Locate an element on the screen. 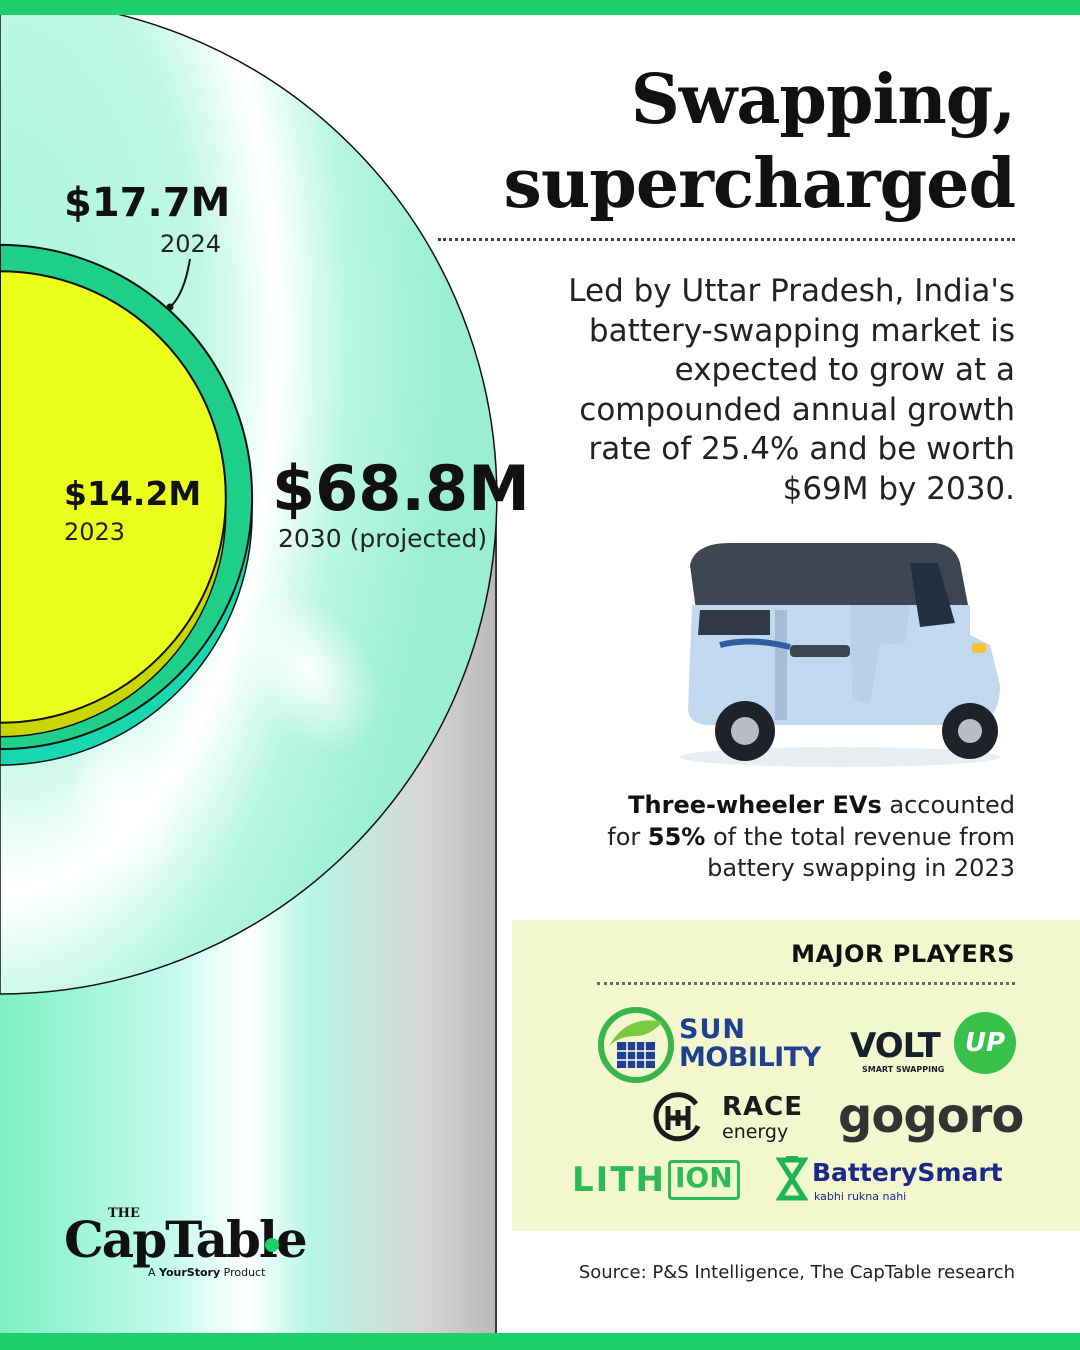  battery-smart-logo: BatterySmart kabhi rukna nahi is located at coordinates (896, 1181).